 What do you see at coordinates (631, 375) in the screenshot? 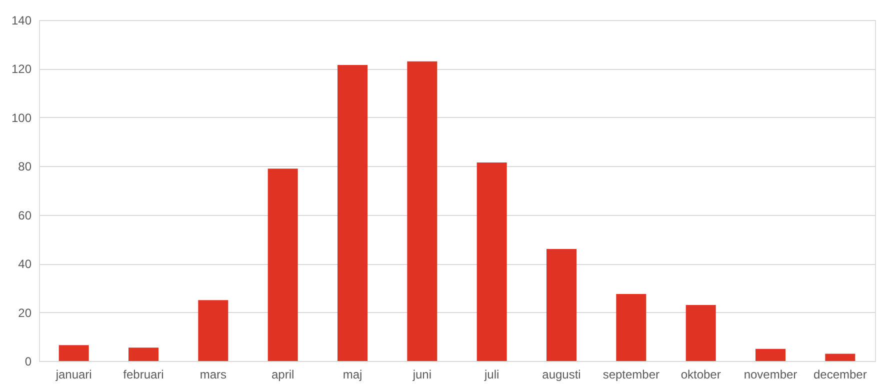
I see `x-tick-label: september` at bounding box center [631, 375].